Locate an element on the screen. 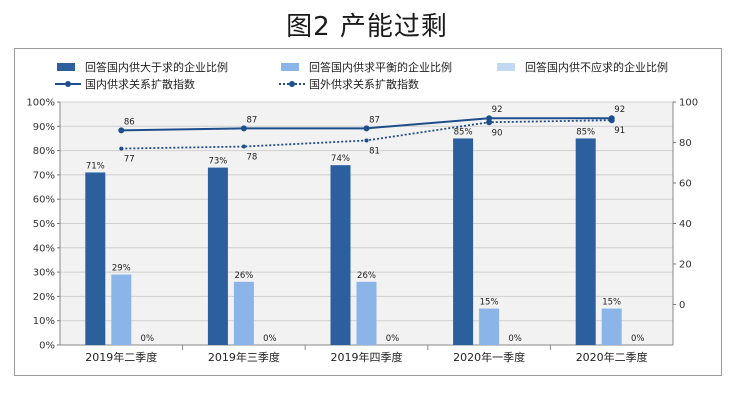  figure-title: 图2 产能过剩 is located at coordinates (367, 27).